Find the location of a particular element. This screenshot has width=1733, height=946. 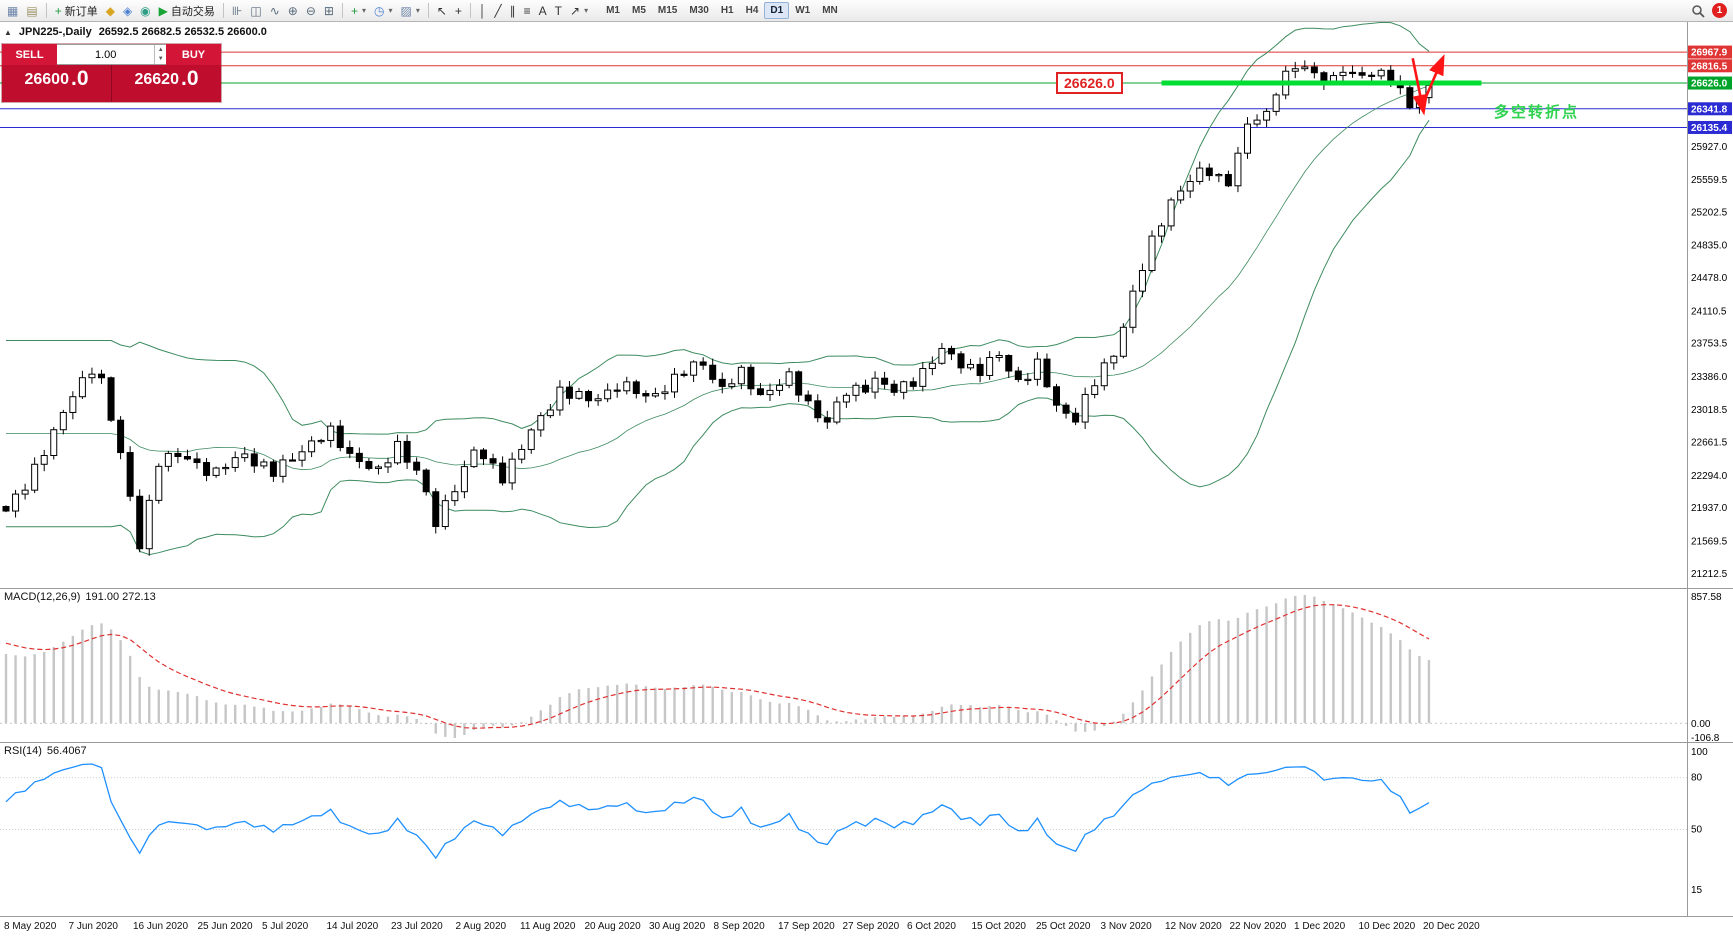

svg-text: 24110.5 is located at coordinates (1709, 311).